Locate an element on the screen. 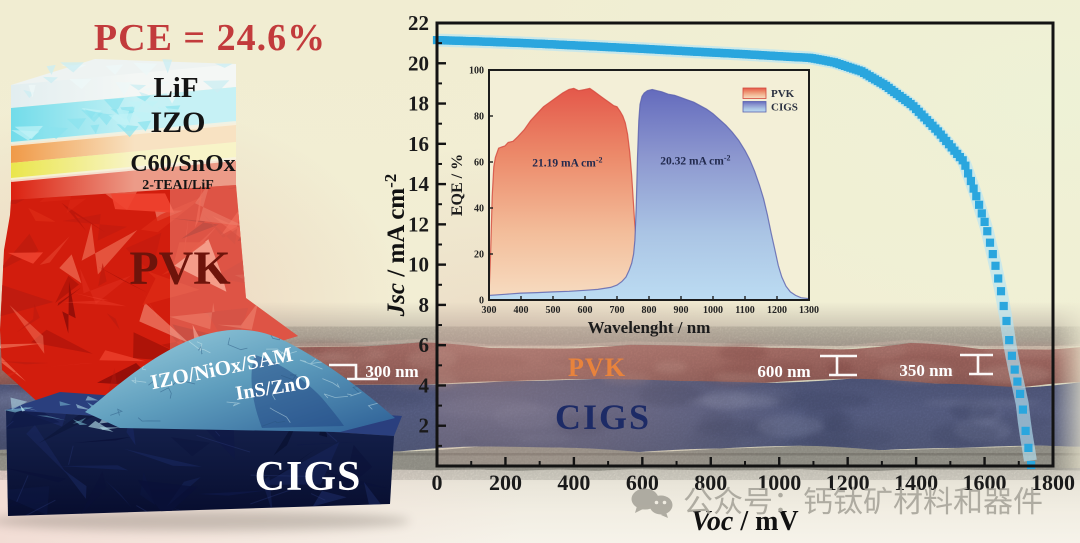 This screenshot has width=1080, height=543. pce-title: PCE = 24.6% is located at coordinates (210, 38).